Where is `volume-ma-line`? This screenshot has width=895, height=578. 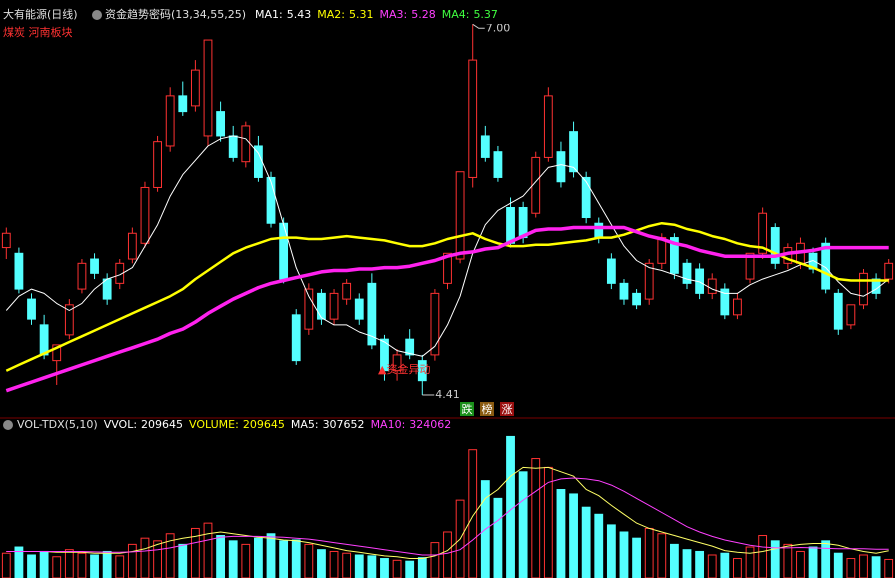
volume-ma-line is located at coordinates (447, 516).